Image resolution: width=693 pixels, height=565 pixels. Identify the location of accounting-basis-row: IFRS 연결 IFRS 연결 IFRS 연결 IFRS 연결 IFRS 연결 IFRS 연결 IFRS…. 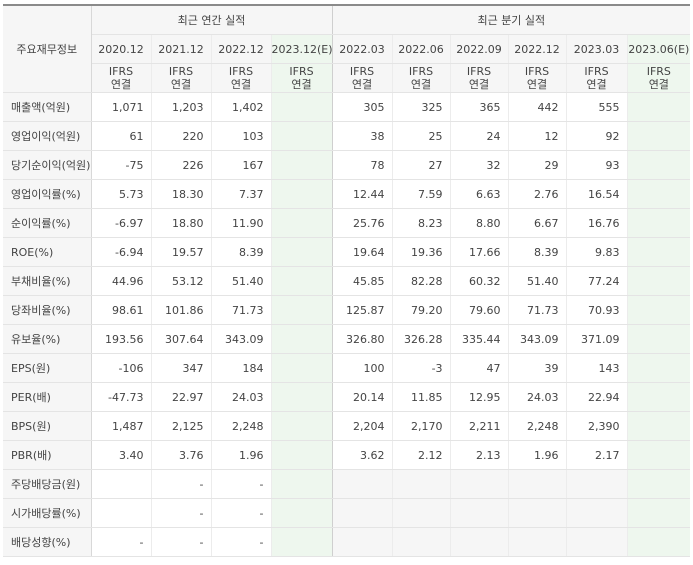
(347, 78).